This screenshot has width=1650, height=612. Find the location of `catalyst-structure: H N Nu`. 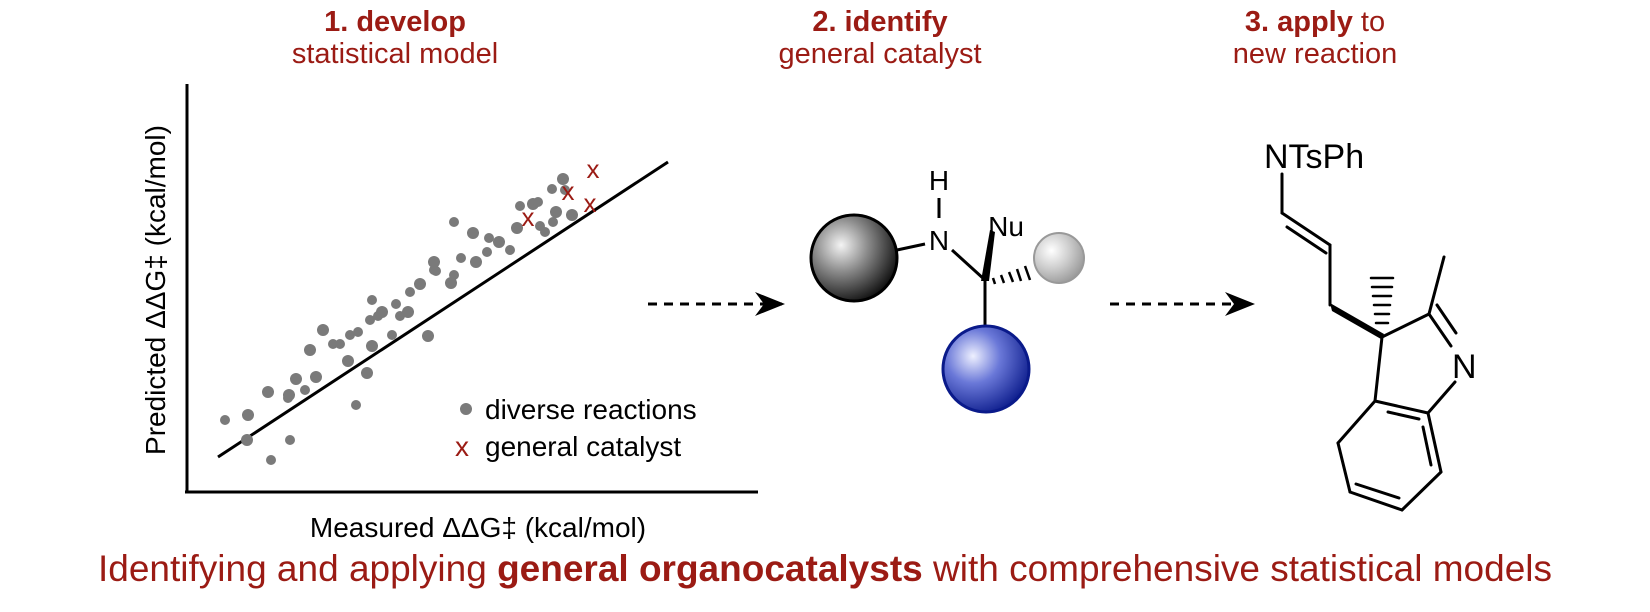

catalyst-structure: H N Nu is located at coordinates (947, 288).